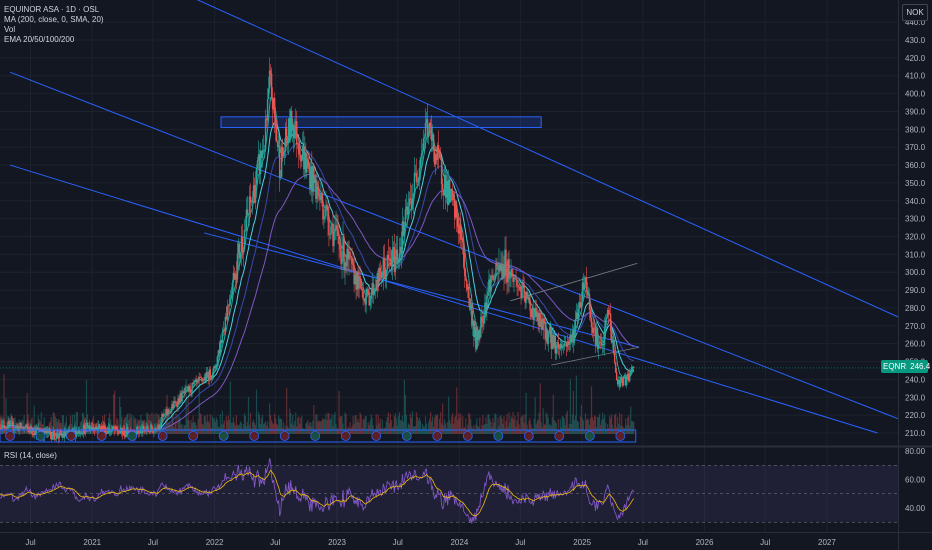  I want to click on ema-indicator-label: EMA 20/50/100/200, so click(39, 39).